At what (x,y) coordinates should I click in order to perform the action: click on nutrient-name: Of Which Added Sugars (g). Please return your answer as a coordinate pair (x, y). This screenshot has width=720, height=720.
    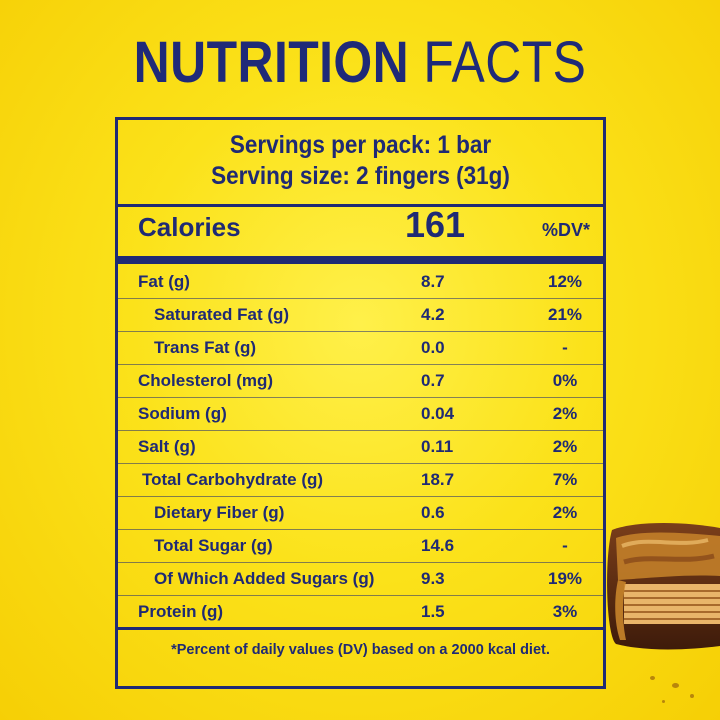
    Looking at the image, I should click on (264, 578).